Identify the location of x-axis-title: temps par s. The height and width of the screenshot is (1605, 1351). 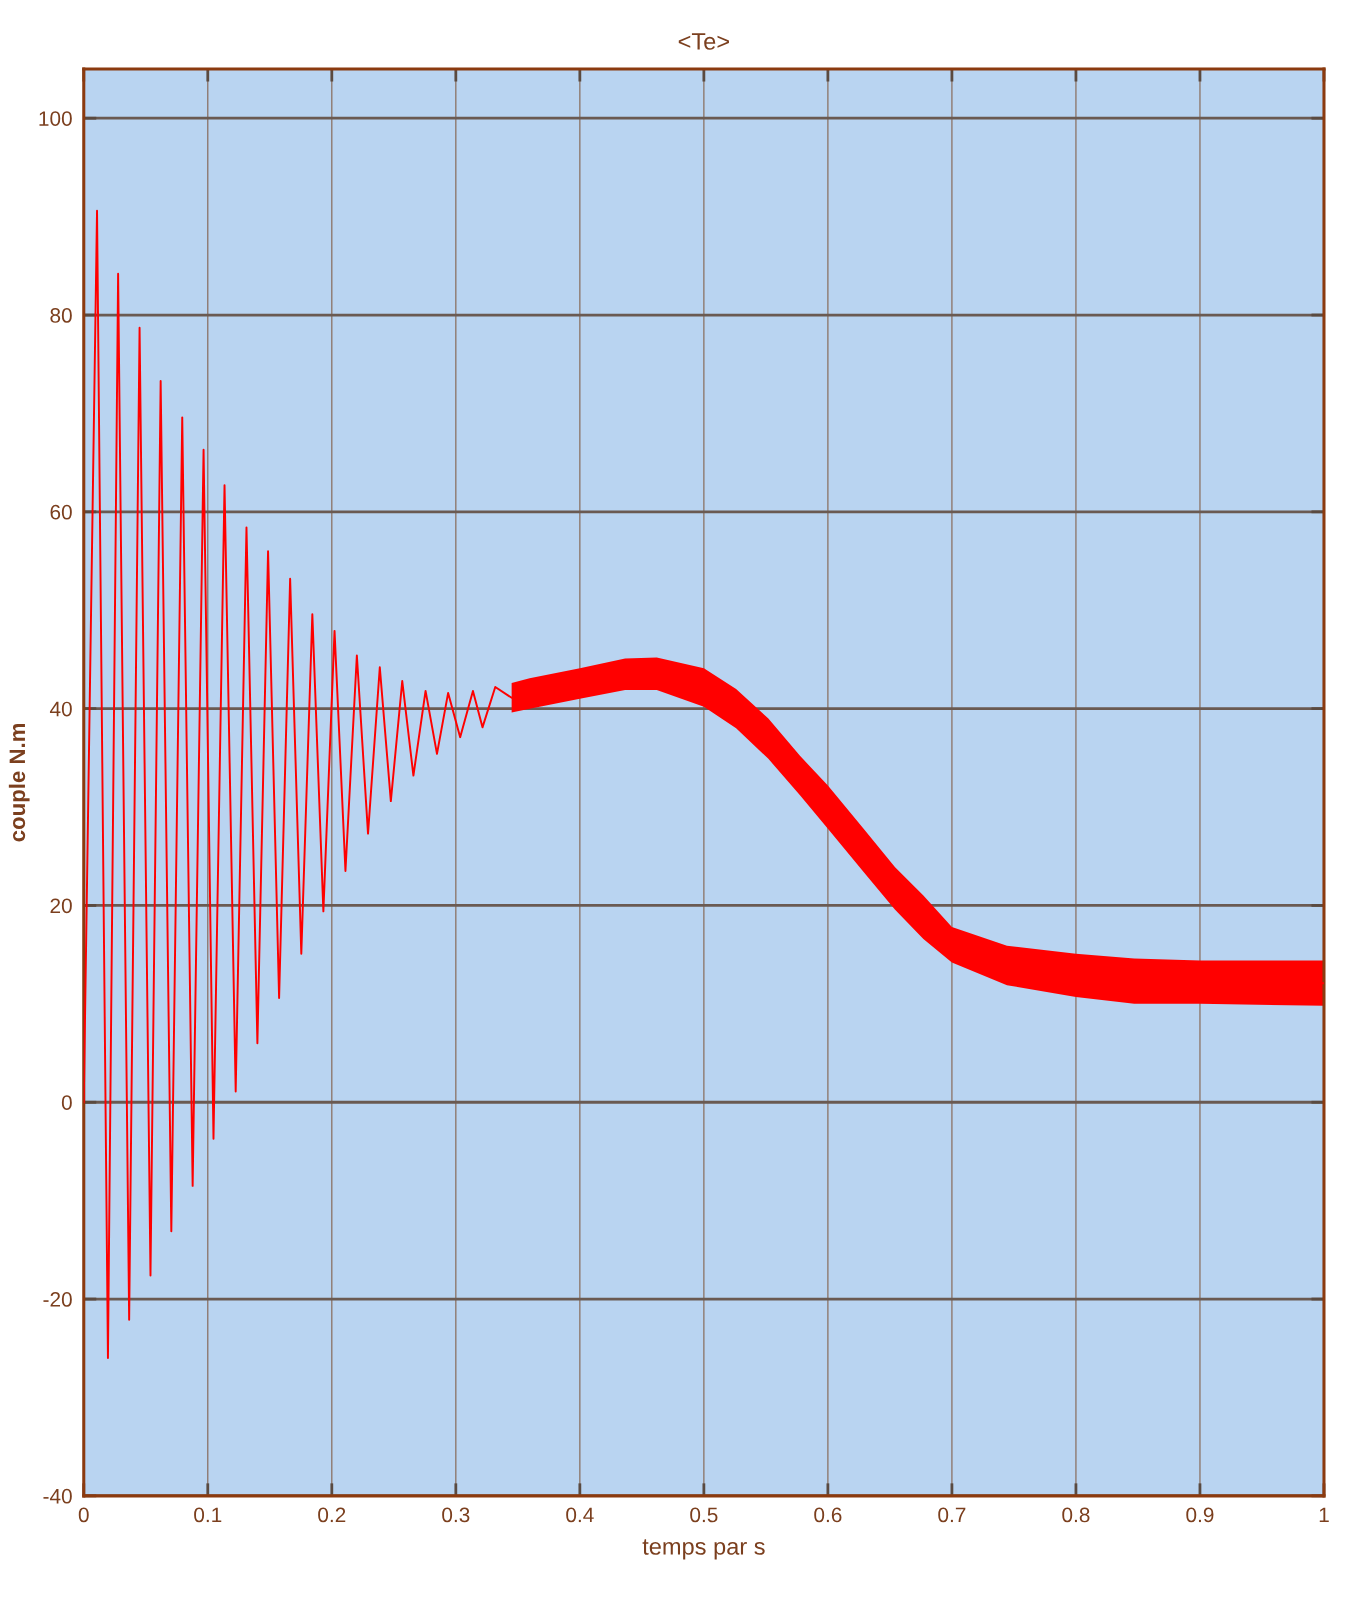
(703, 1549).